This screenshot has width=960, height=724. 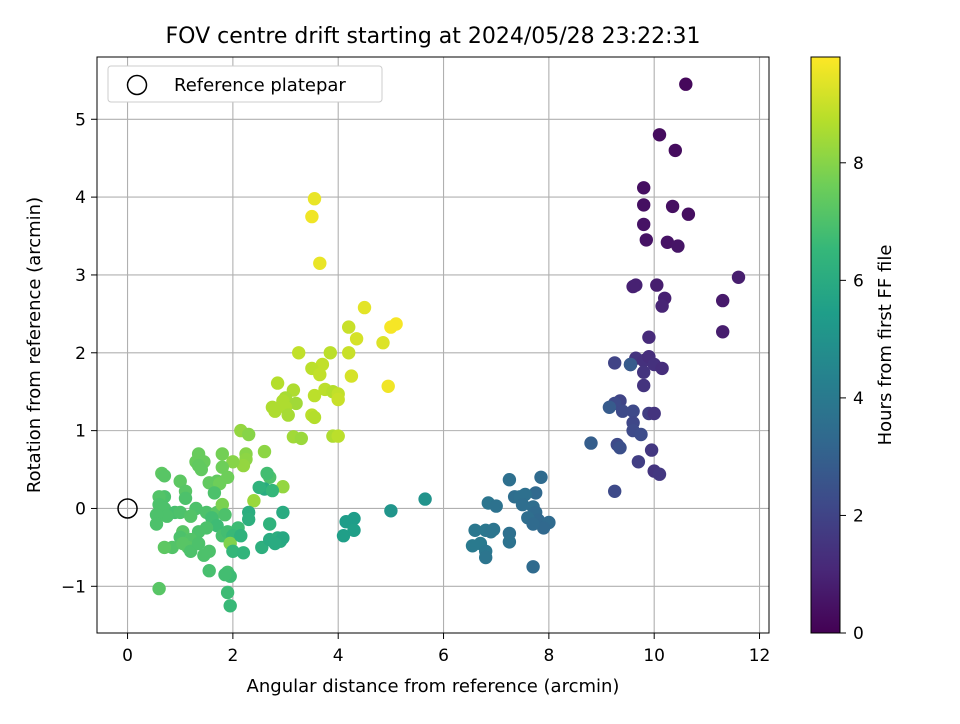 I want to click on colorbar: 0 2 4 6 8 Hours from first FF file, so click(x=853, y=350).